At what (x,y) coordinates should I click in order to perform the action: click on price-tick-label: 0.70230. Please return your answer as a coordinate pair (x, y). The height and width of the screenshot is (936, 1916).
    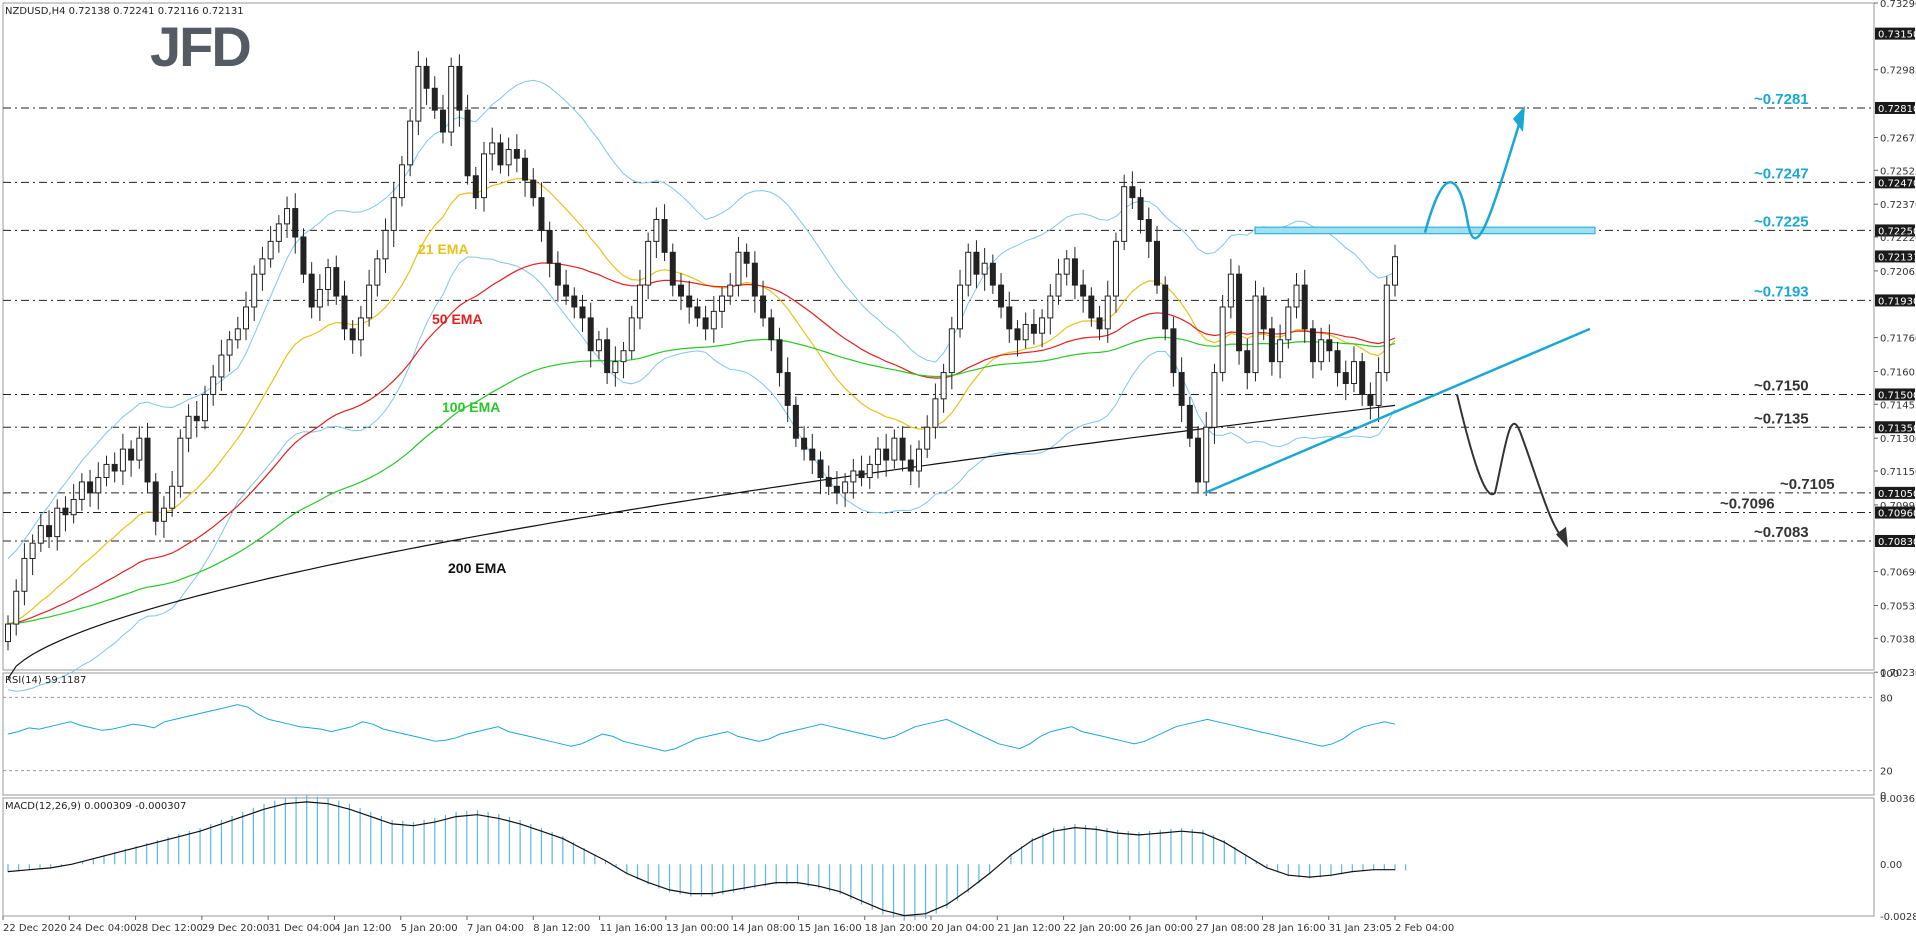
    Looking at the image, I should click on (1898, 673).